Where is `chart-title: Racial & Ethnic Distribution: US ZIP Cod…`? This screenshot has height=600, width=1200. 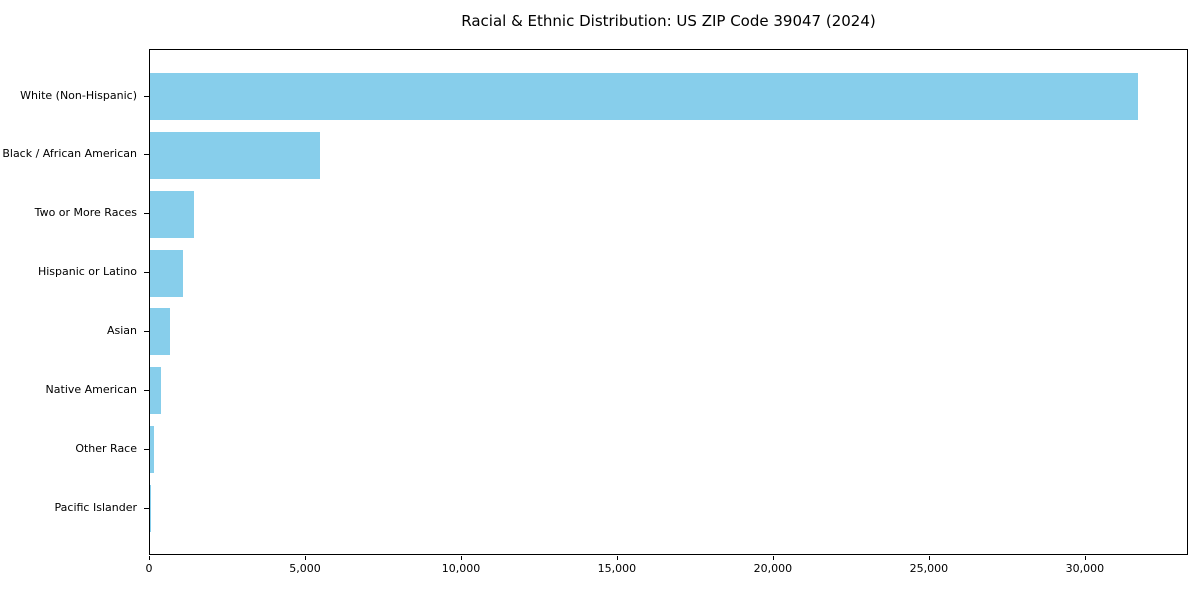
chart-title: Racial & Ethnic Distribution: US ZIP Cod… is located at coordinates (668, 21).